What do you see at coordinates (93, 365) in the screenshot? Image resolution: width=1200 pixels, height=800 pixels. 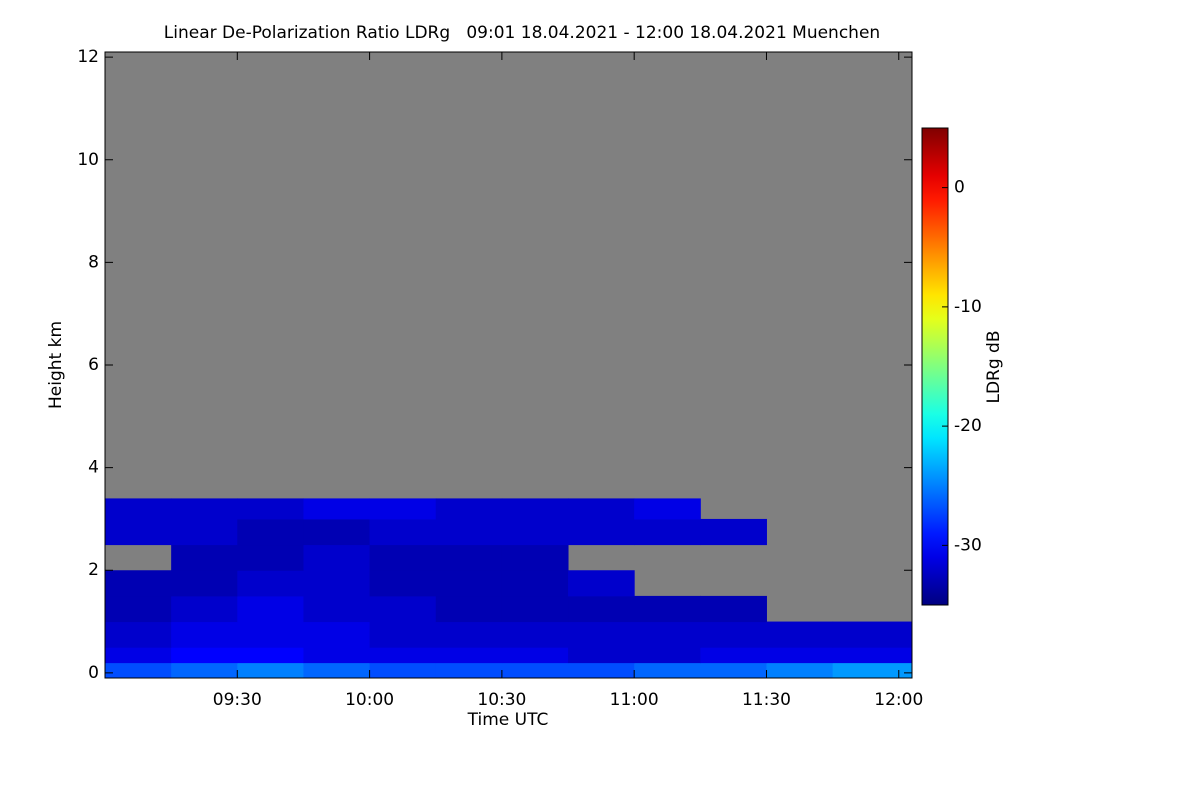 I see `y-tick-label: 6` at bounding box center [93, 365].